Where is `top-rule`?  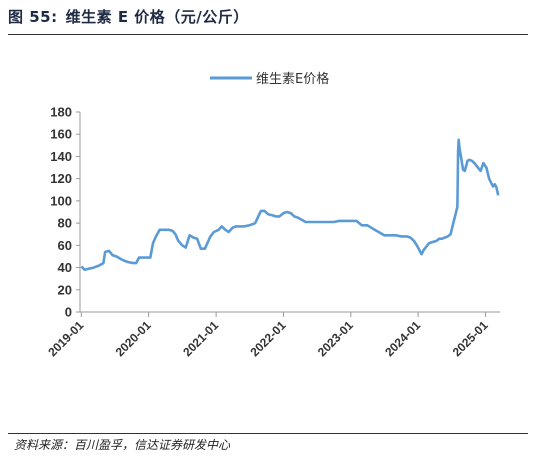
top-rule is located at coordinates (268, 34).